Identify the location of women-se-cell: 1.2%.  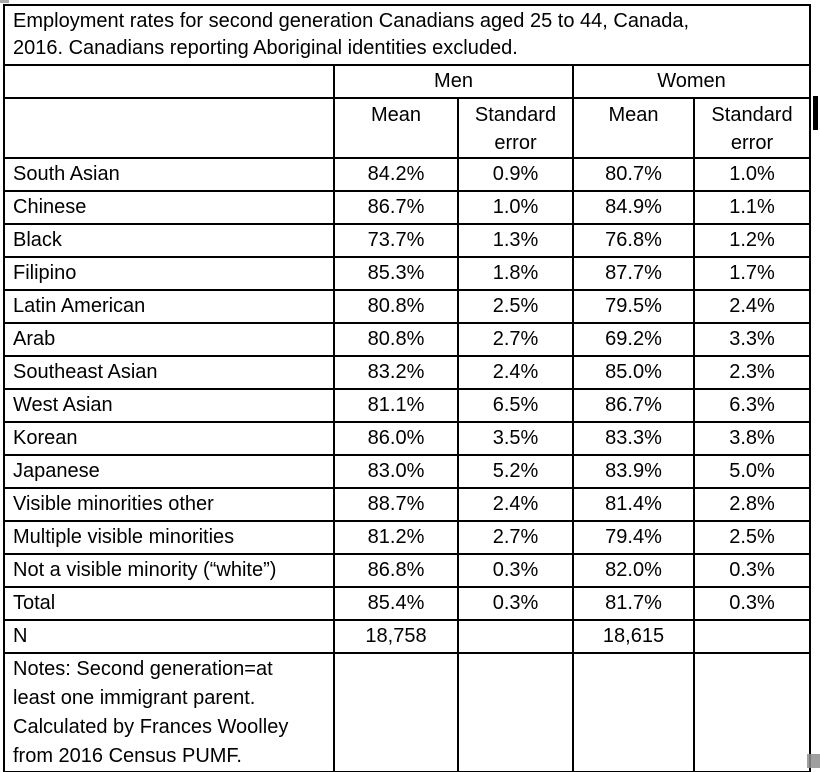
(752, 240).